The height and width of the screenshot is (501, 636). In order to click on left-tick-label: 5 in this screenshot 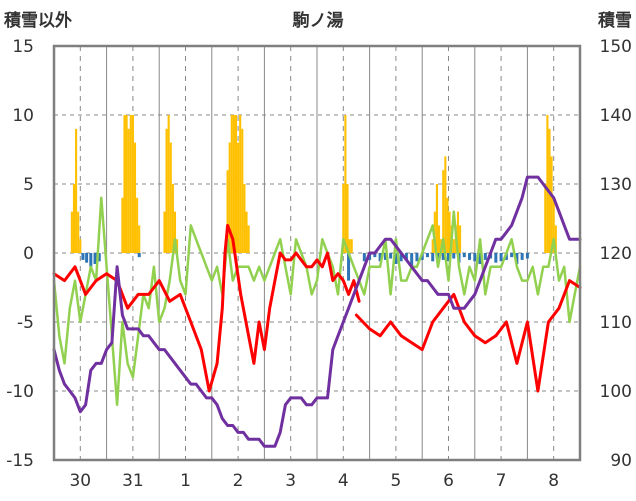, I will do `click(28, 185)`.